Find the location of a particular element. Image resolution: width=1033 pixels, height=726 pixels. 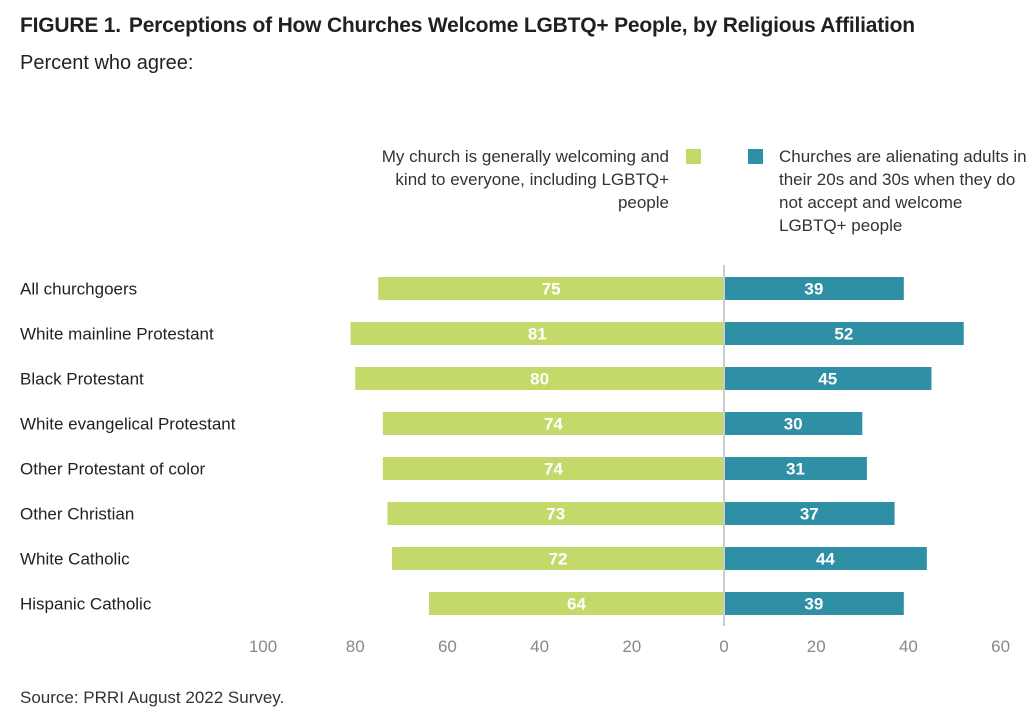

data-label-alienating: 30 is located at coordinates (793, 424).